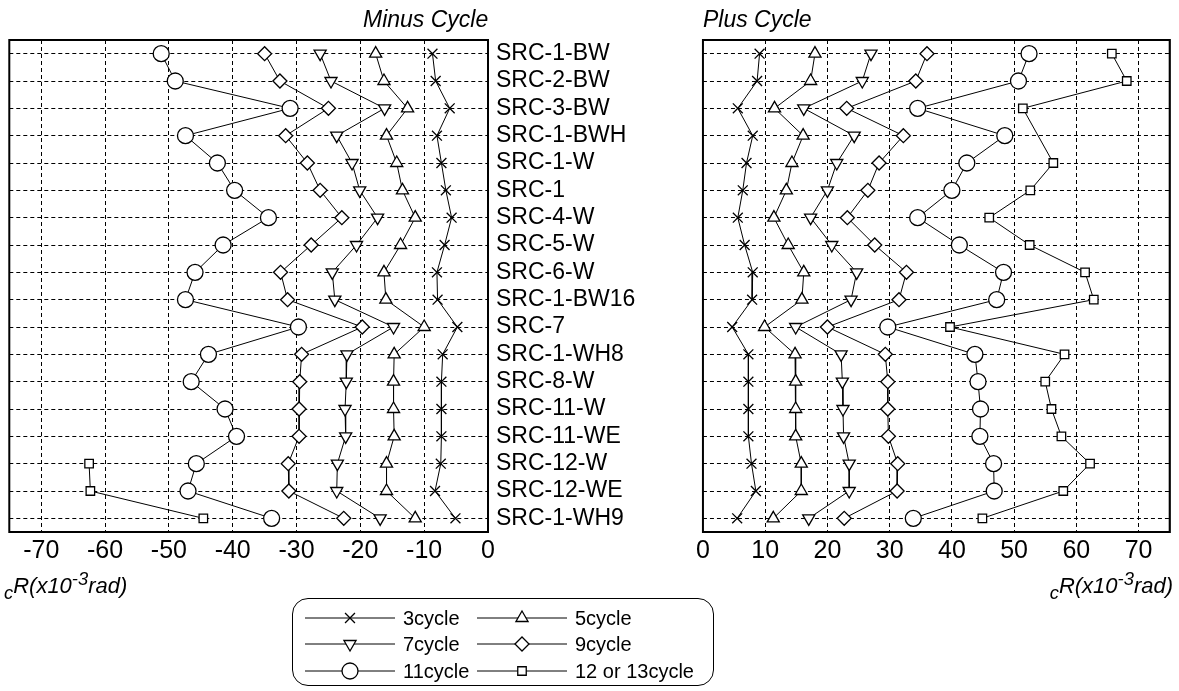 The image size is (1179, 691). What do you see at coordinates (431, 617) in the screenshot?
I see `legend-label: 3cycle` at bounding box center [431, 617].